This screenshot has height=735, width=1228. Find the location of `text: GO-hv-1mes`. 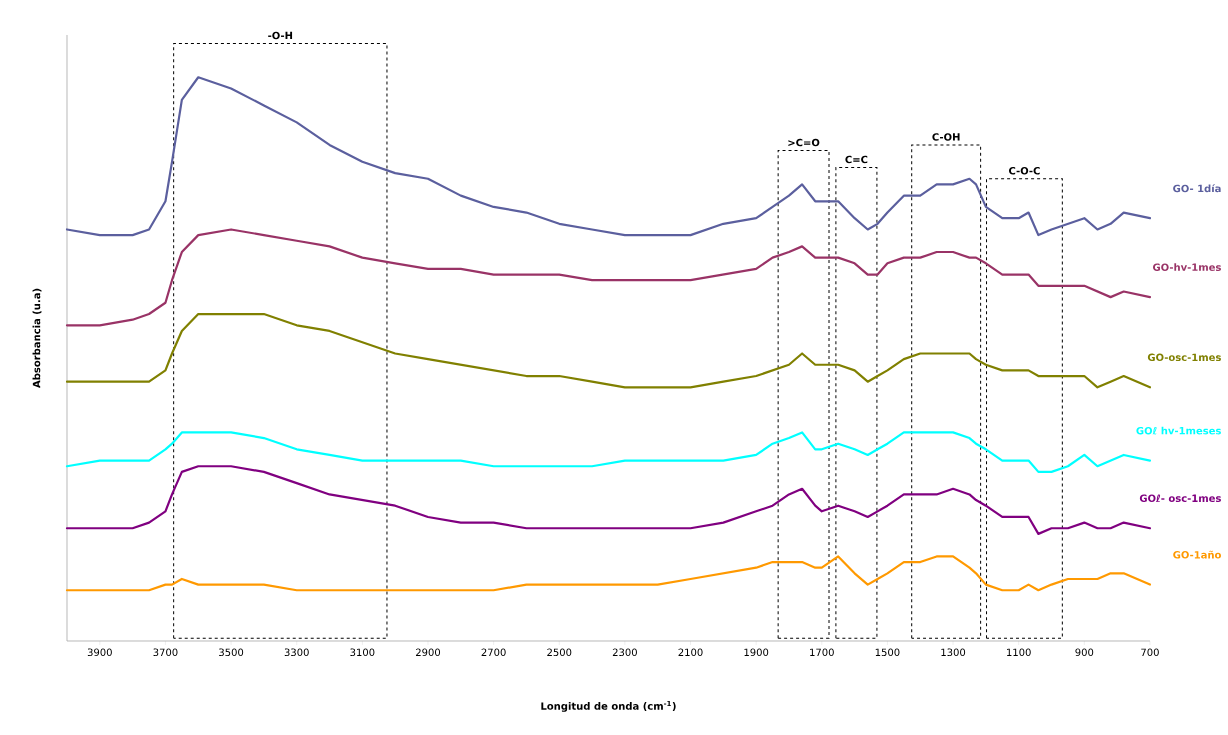

text: GO-hv-1mes is located at coordinates (1186, 267).